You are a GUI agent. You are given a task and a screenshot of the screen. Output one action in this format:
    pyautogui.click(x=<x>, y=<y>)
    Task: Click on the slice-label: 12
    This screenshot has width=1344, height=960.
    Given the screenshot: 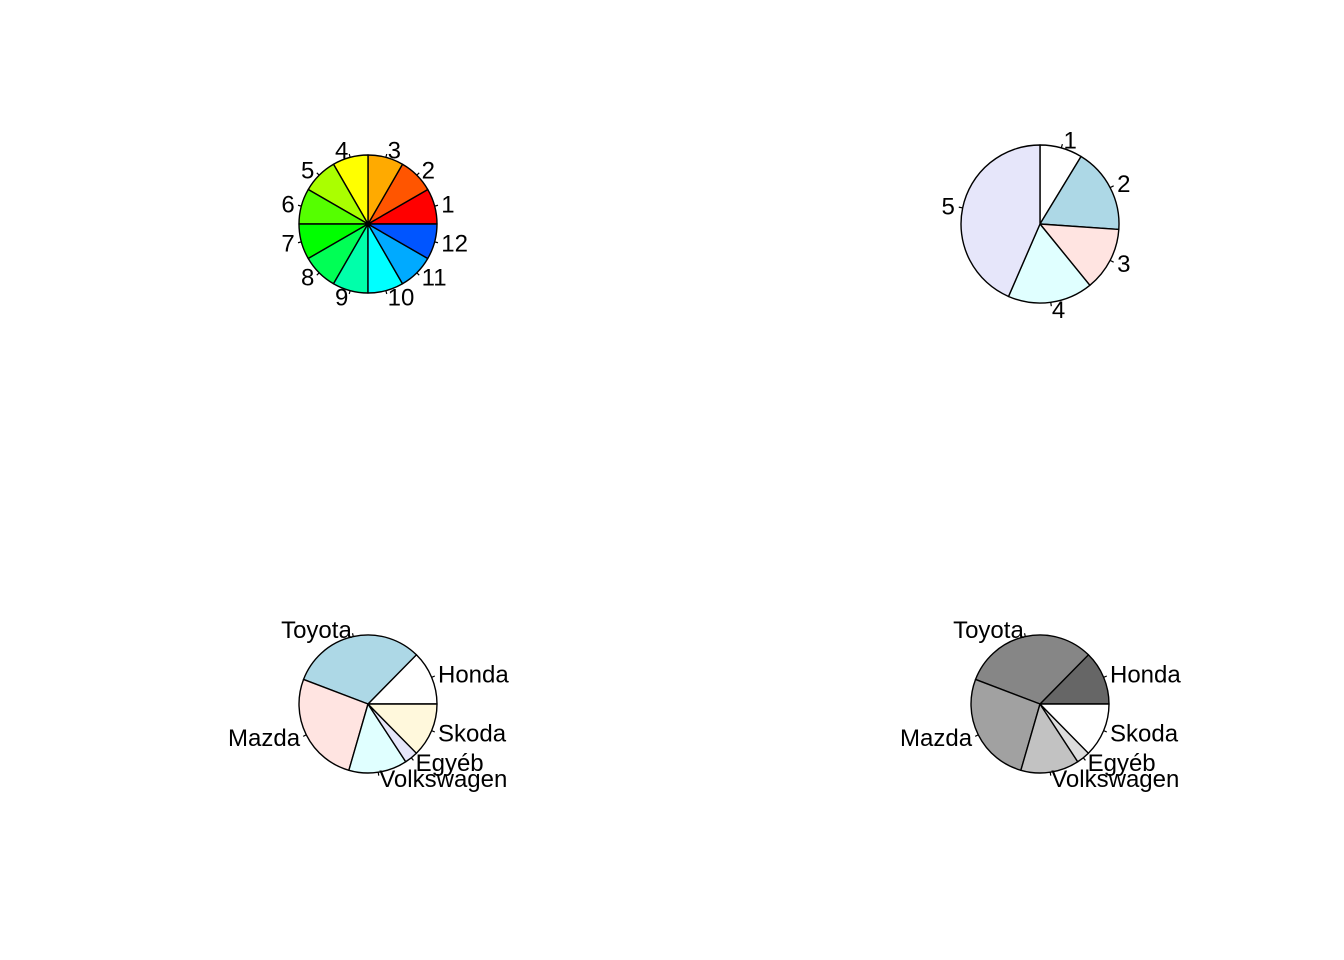 What is the action you would take?
    pyautogui.click(x=454, y=244)
    